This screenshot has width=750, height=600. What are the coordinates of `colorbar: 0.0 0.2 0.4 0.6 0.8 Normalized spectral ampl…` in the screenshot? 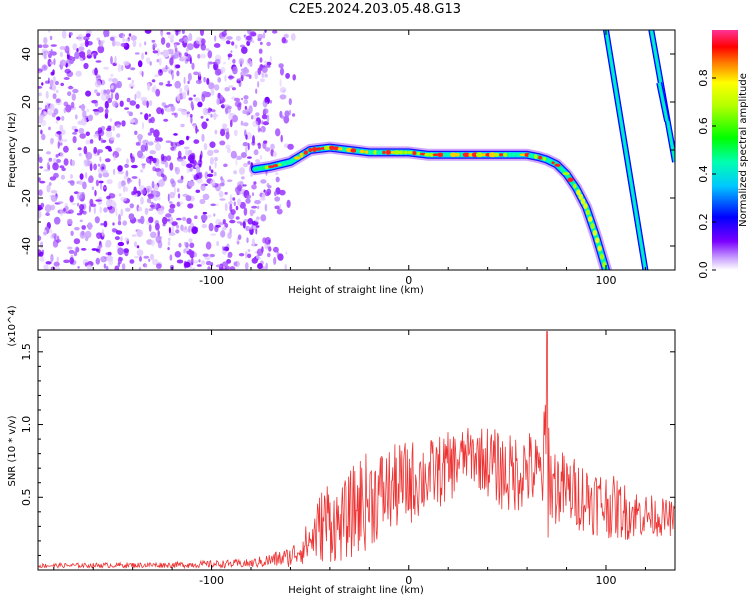 It's located at (723, 154).